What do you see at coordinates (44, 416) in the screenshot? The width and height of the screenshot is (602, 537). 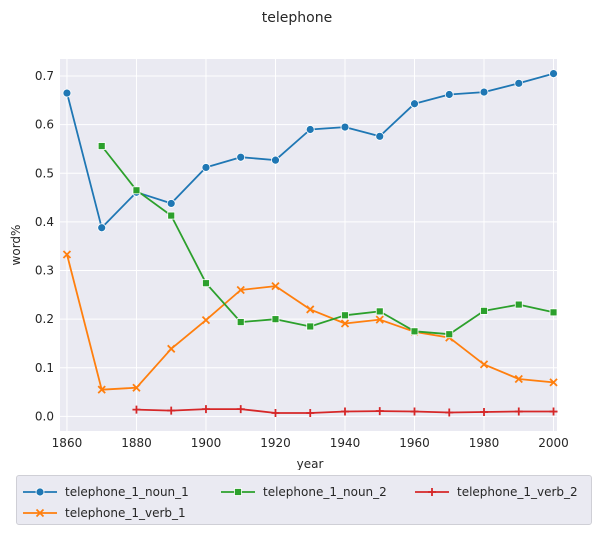 I see `y-tick-label: 0.0` at bounding box center [44, 416].